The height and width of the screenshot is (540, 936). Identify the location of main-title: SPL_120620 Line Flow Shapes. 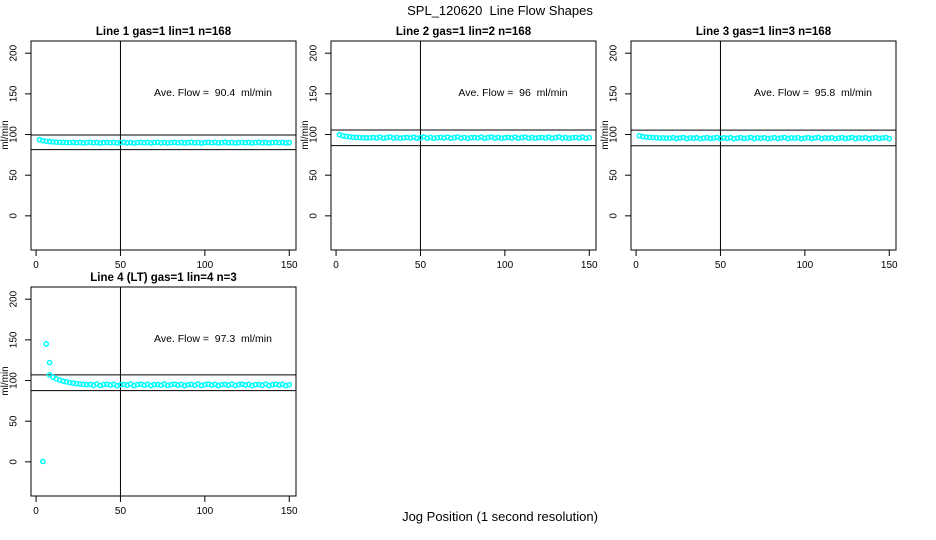
(500, 10).